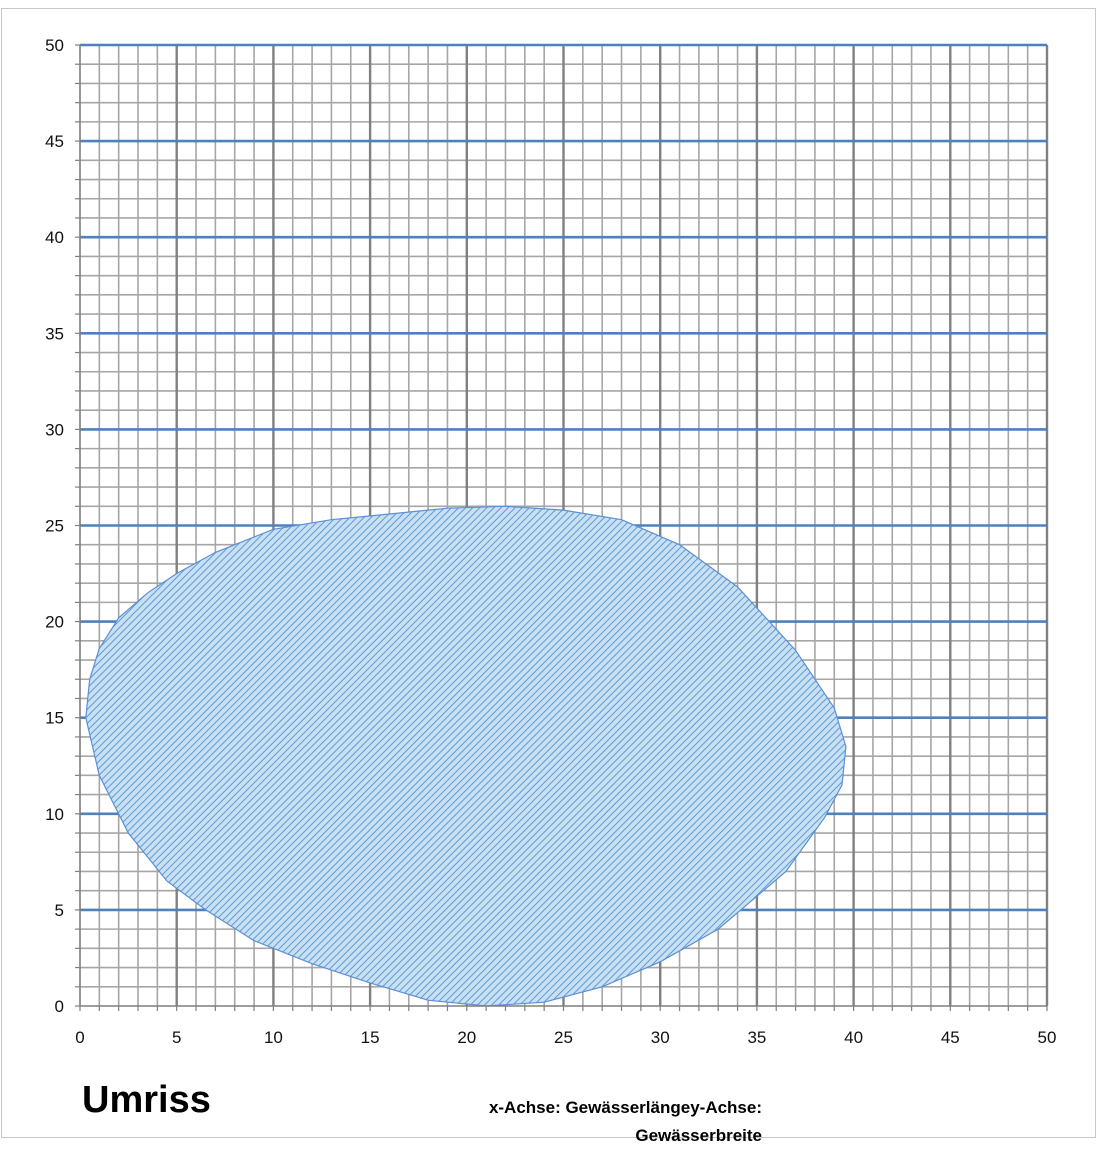 This screenshot has width=1098, height=1150. Describe the element at coordinates (54, 526) in the screenshot. I see `y-tick-label: 25` at that location.